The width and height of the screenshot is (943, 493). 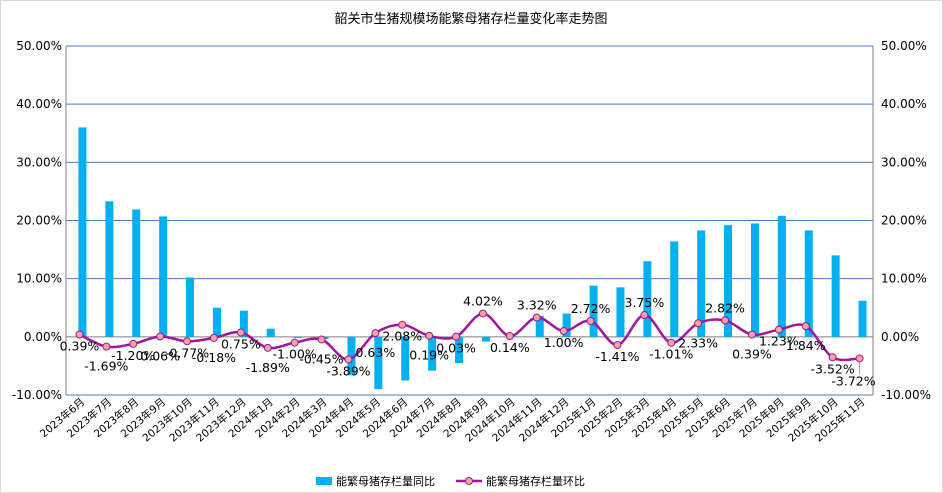 I want to click on y-right-tick-label: 20.00%, so click(x=904, y=221).